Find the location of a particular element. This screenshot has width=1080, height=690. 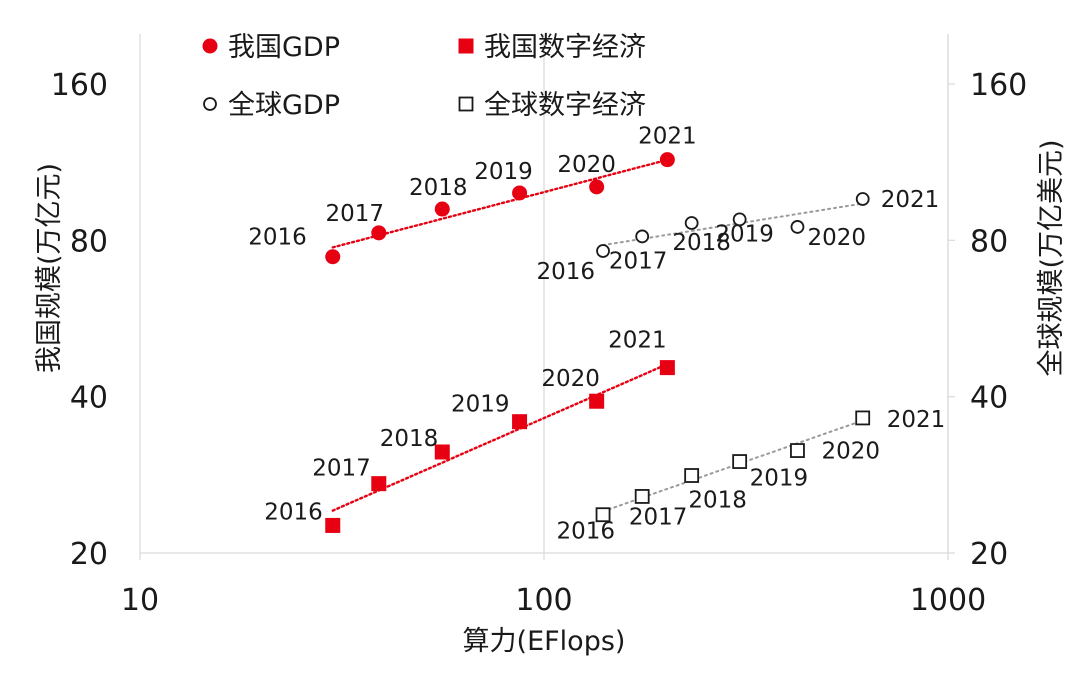

marker-filled-circle-2021 is located at coordinates (667, 160).